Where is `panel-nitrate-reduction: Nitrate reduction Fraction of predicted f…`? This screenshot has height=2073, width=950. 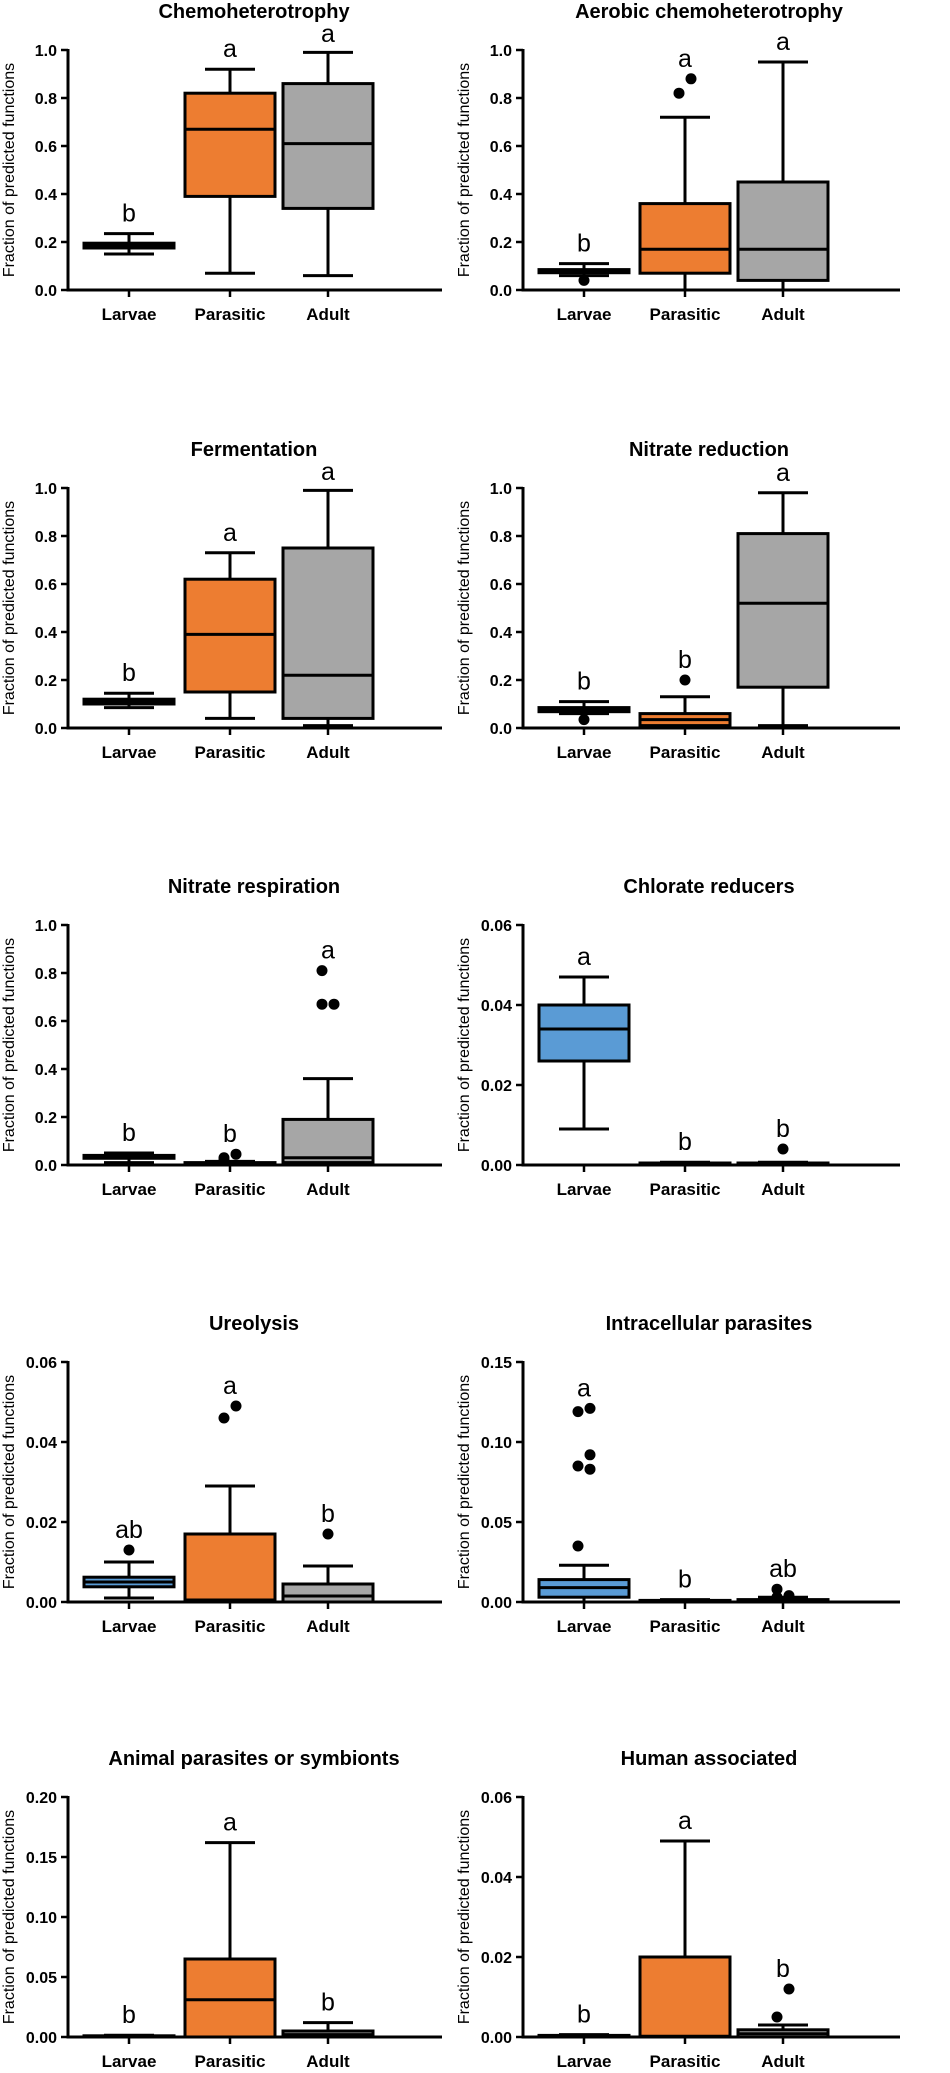 panel-nitrate-reduction: Nitrate reduction Fraction of predicted f… is located at coordinates (678, 600).